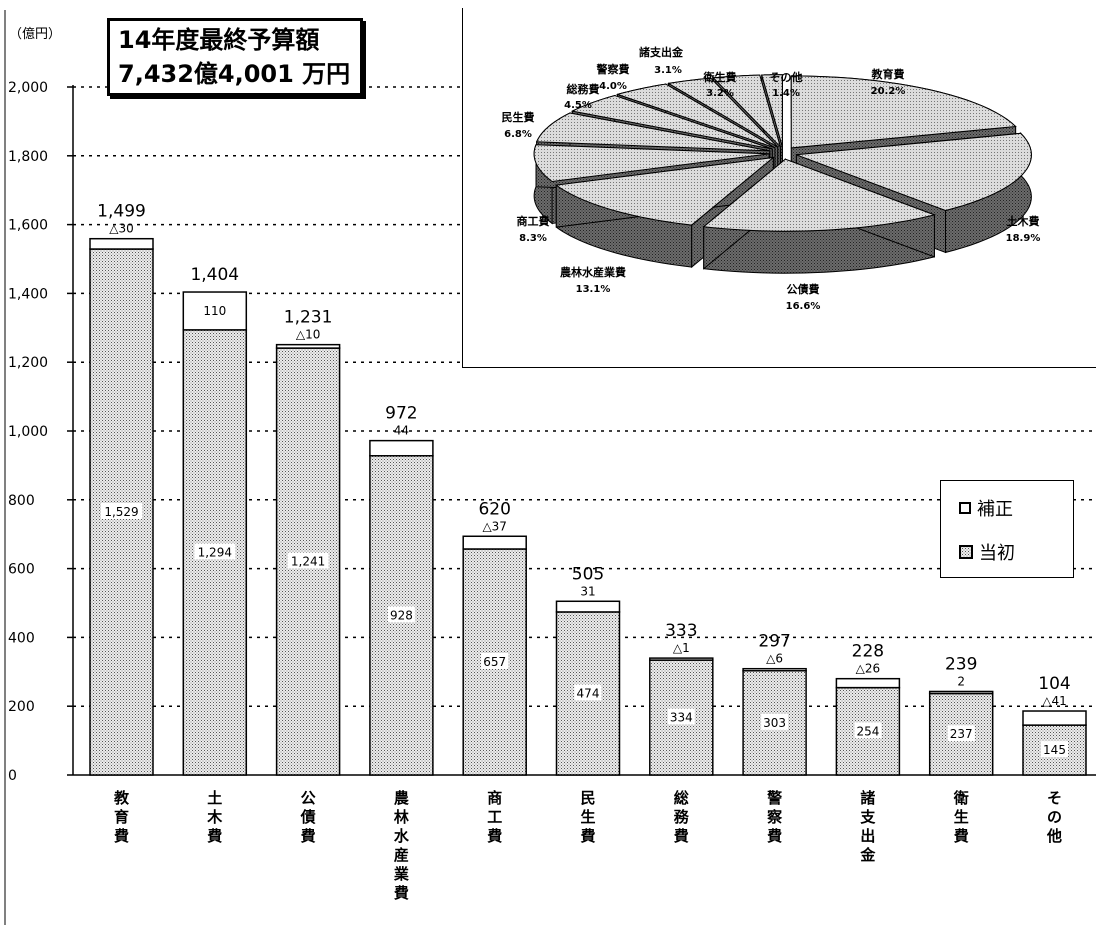 The width and height of the screenshot is (1096, 925). Describe the element at coordinates (682, 817) in the screenshot. I see `category-label: 務` at that location.